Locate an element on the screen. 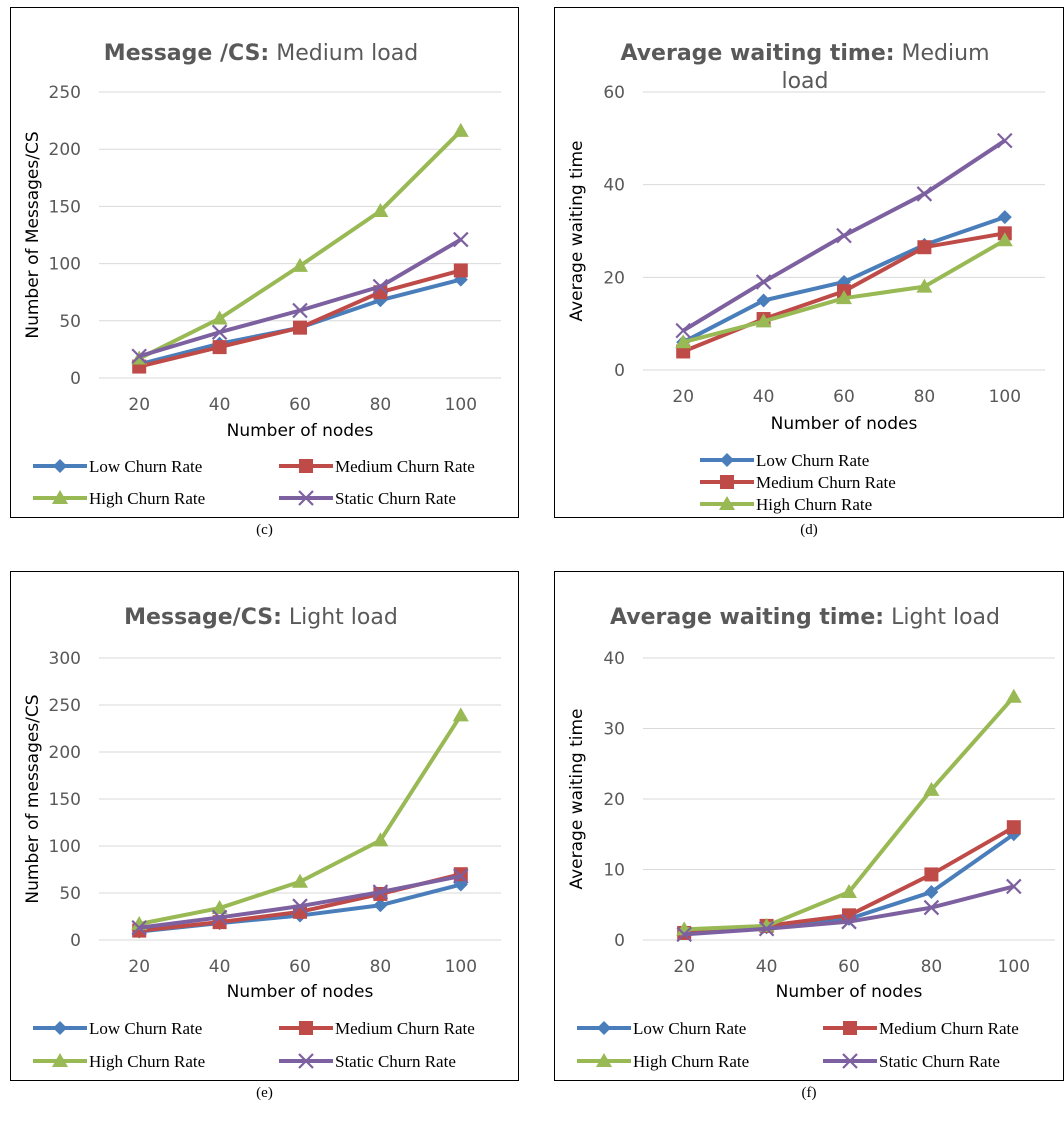 This screenshot has width=1064, height=1127. chart-title: Average waiting time: Medium is located at coordinates (804, 53).